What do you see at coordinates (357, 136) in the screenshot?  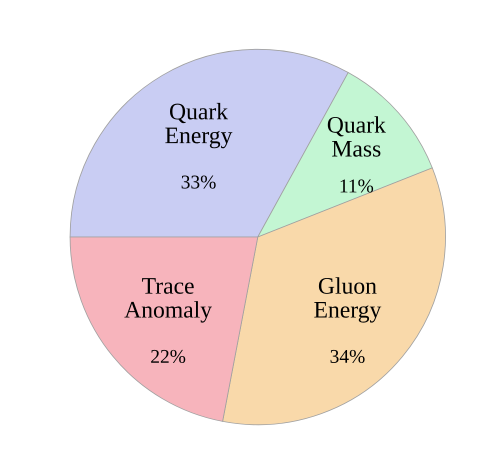 I see `slice-label: Quark Mass` at bounding box center [357, 136].